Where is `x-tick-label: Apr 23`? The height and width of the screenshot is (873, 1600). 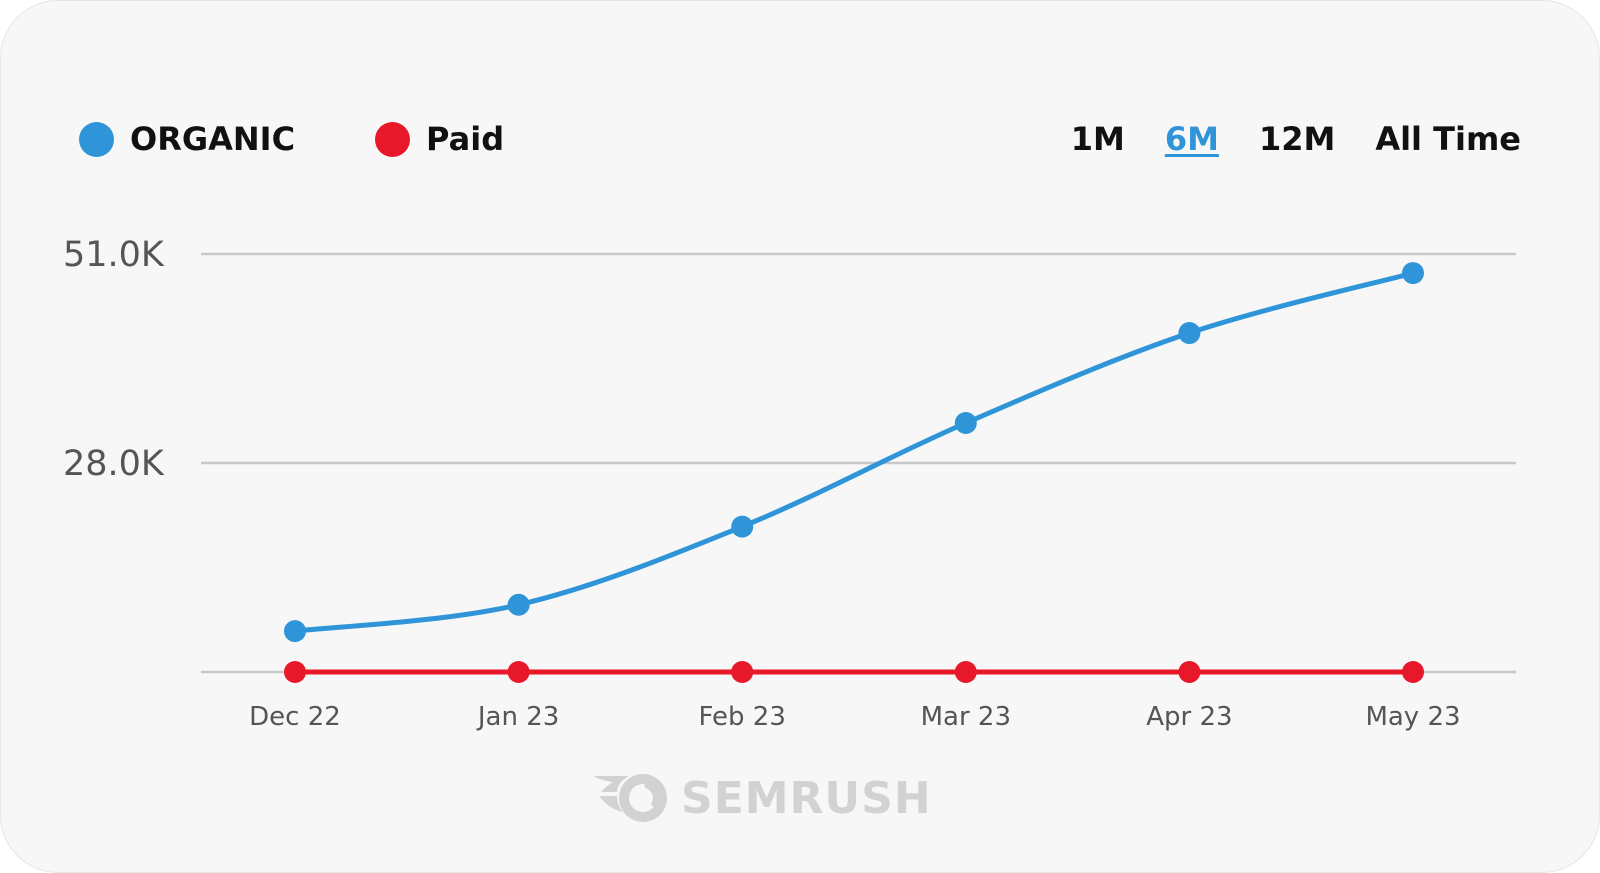 x-tick-label: Apr 23 is located at coordinates (1189, 717).